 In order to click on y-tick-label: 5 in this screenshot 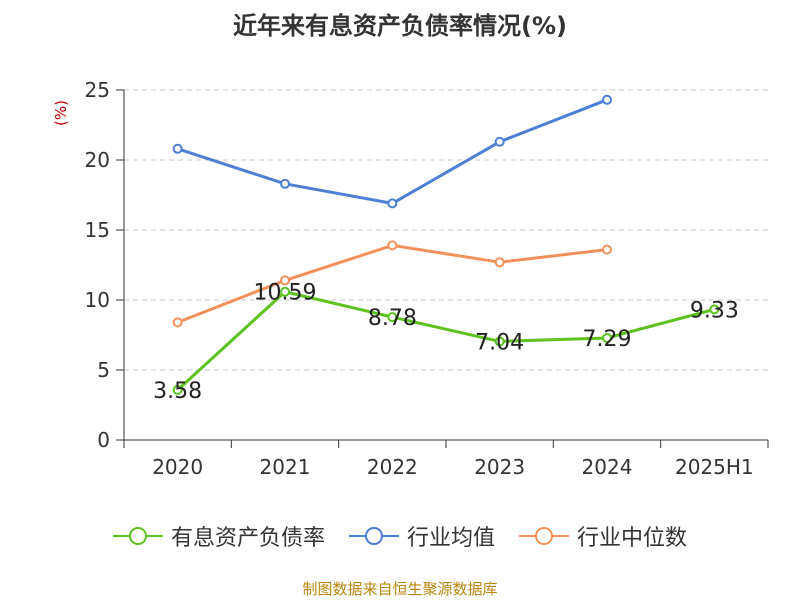, I will do `click(103, 370)`.